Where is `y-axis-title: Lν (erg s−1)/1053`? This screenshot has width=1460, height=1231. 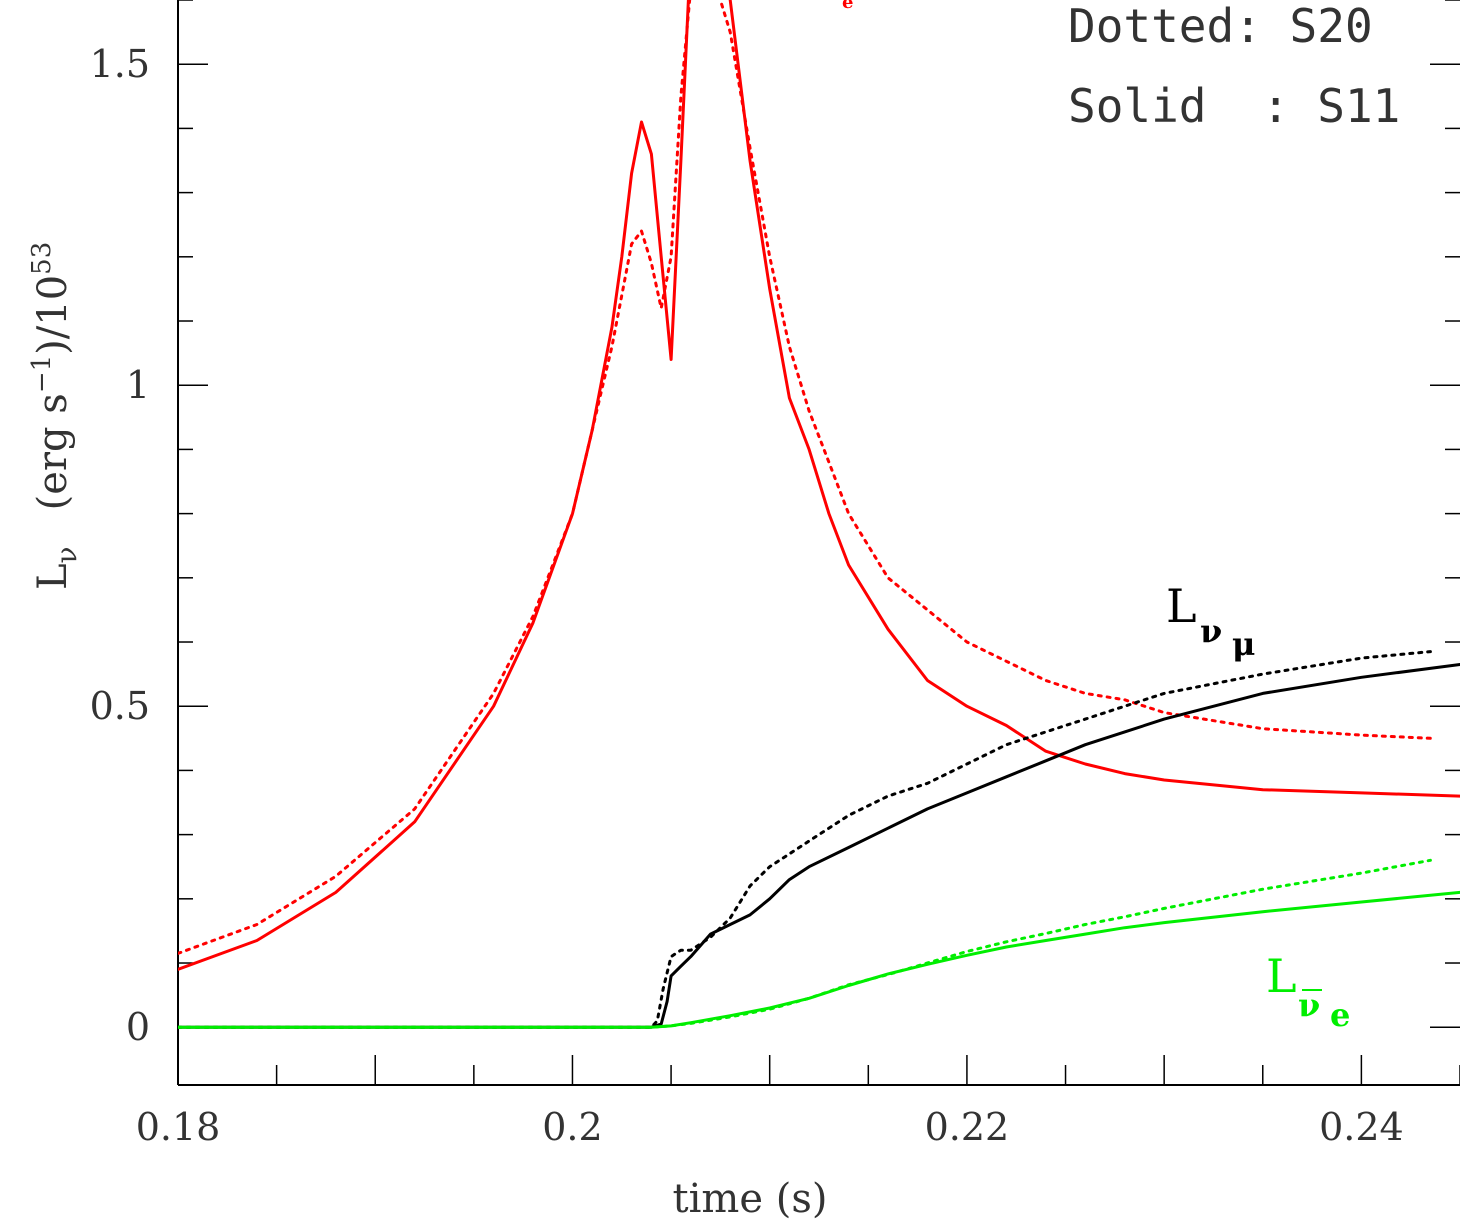 y-axis-title: Lν (erg s−1)/1053 is located at coordinates (55, 416).